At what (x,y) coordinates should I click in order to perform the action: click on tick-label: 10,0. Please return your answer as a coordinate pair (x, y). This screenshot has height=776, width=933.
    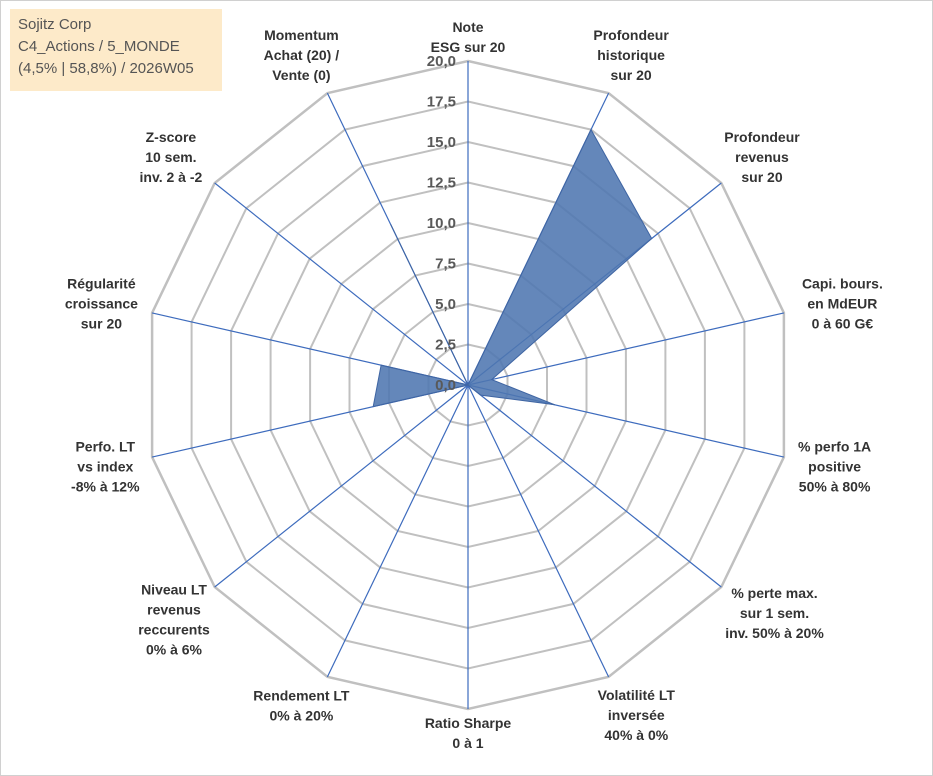
    Looking at the image, I should click on (441, 223).